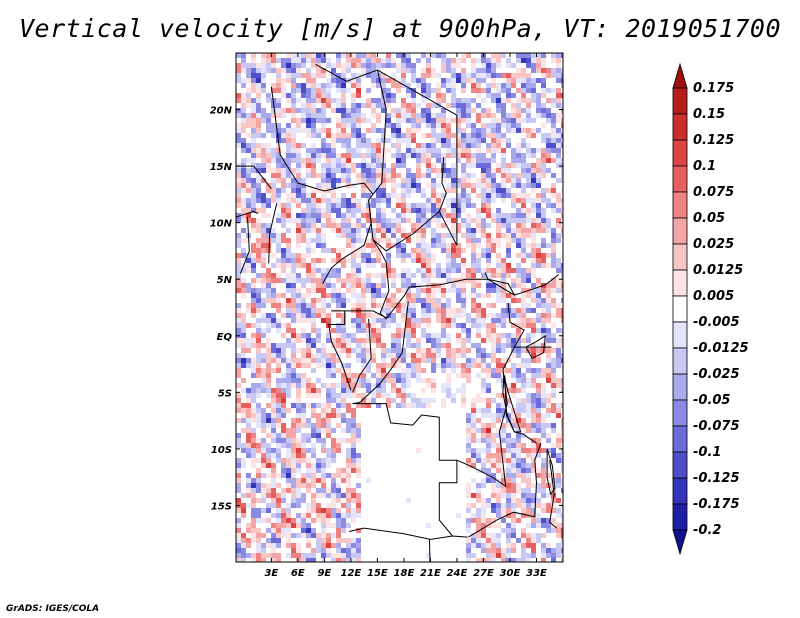 The width and height of the screenshot is (800, 618). I want to click on lon-tick-label: 6E, so click(298, 573).